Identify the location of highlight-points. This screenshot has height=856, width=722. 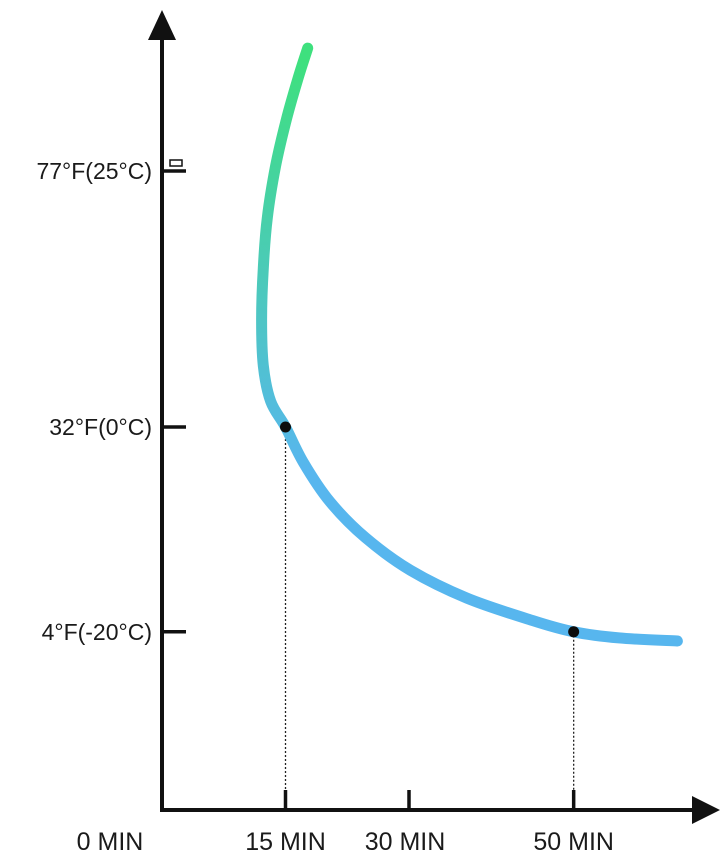
(430, 529).